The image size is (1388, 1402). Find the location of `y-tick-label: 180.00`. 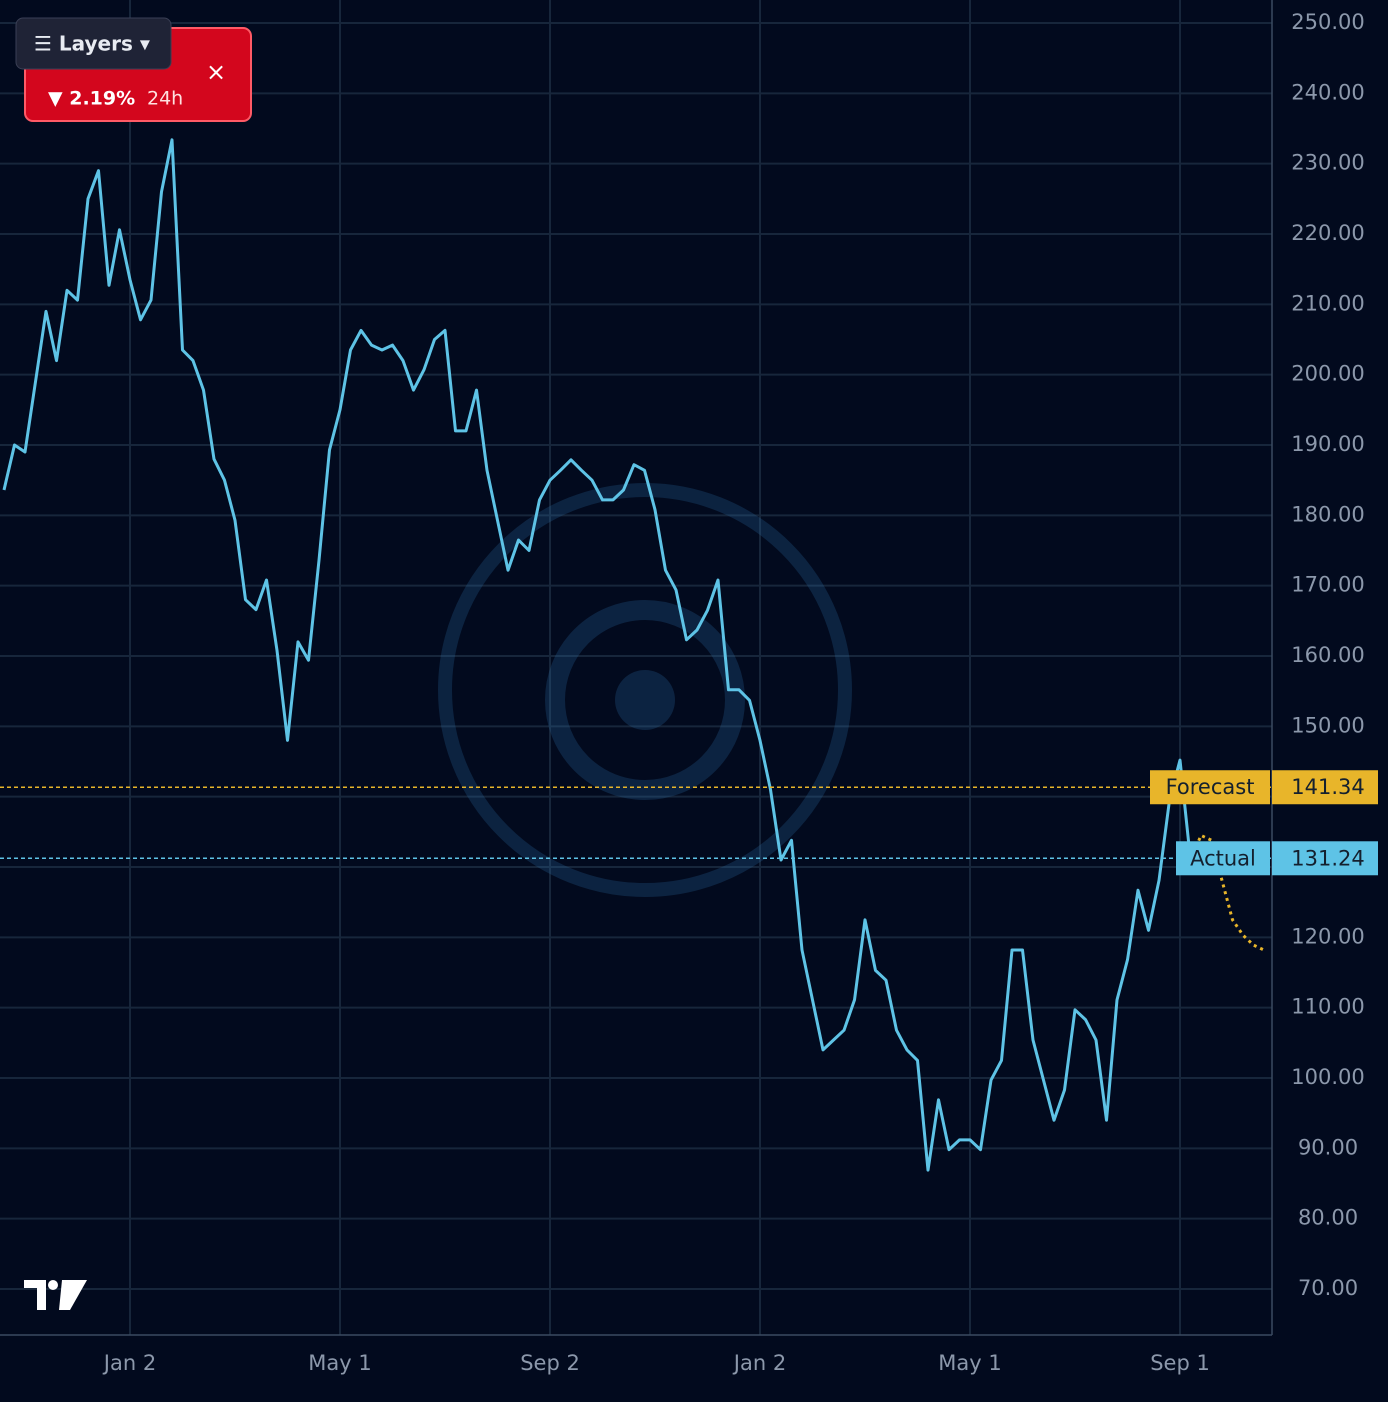

y-tick-label: 180.00 is located at coordinates (1327, 514).